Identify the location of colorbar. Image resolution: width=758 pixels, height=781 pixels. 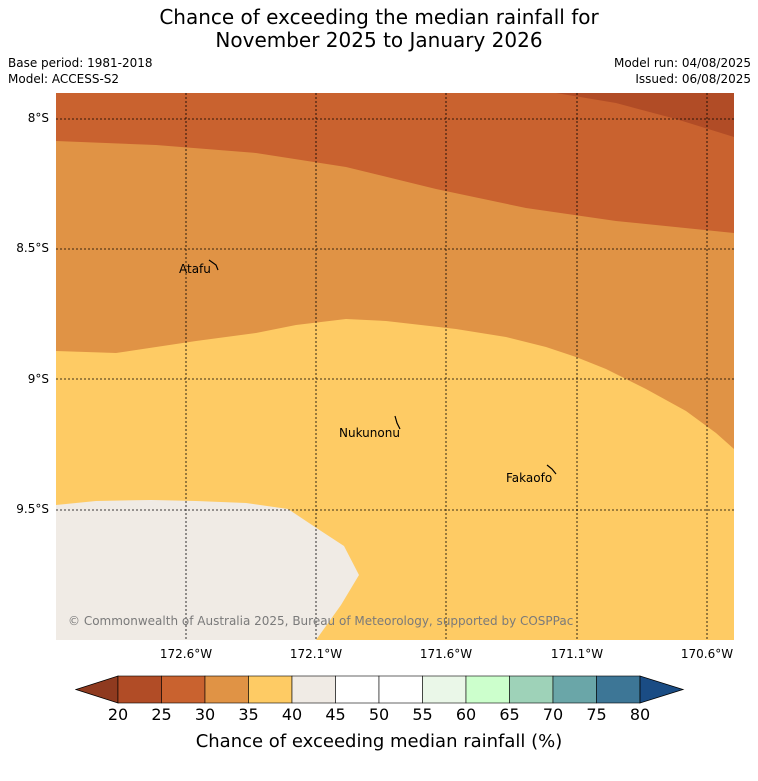
(380, 689).